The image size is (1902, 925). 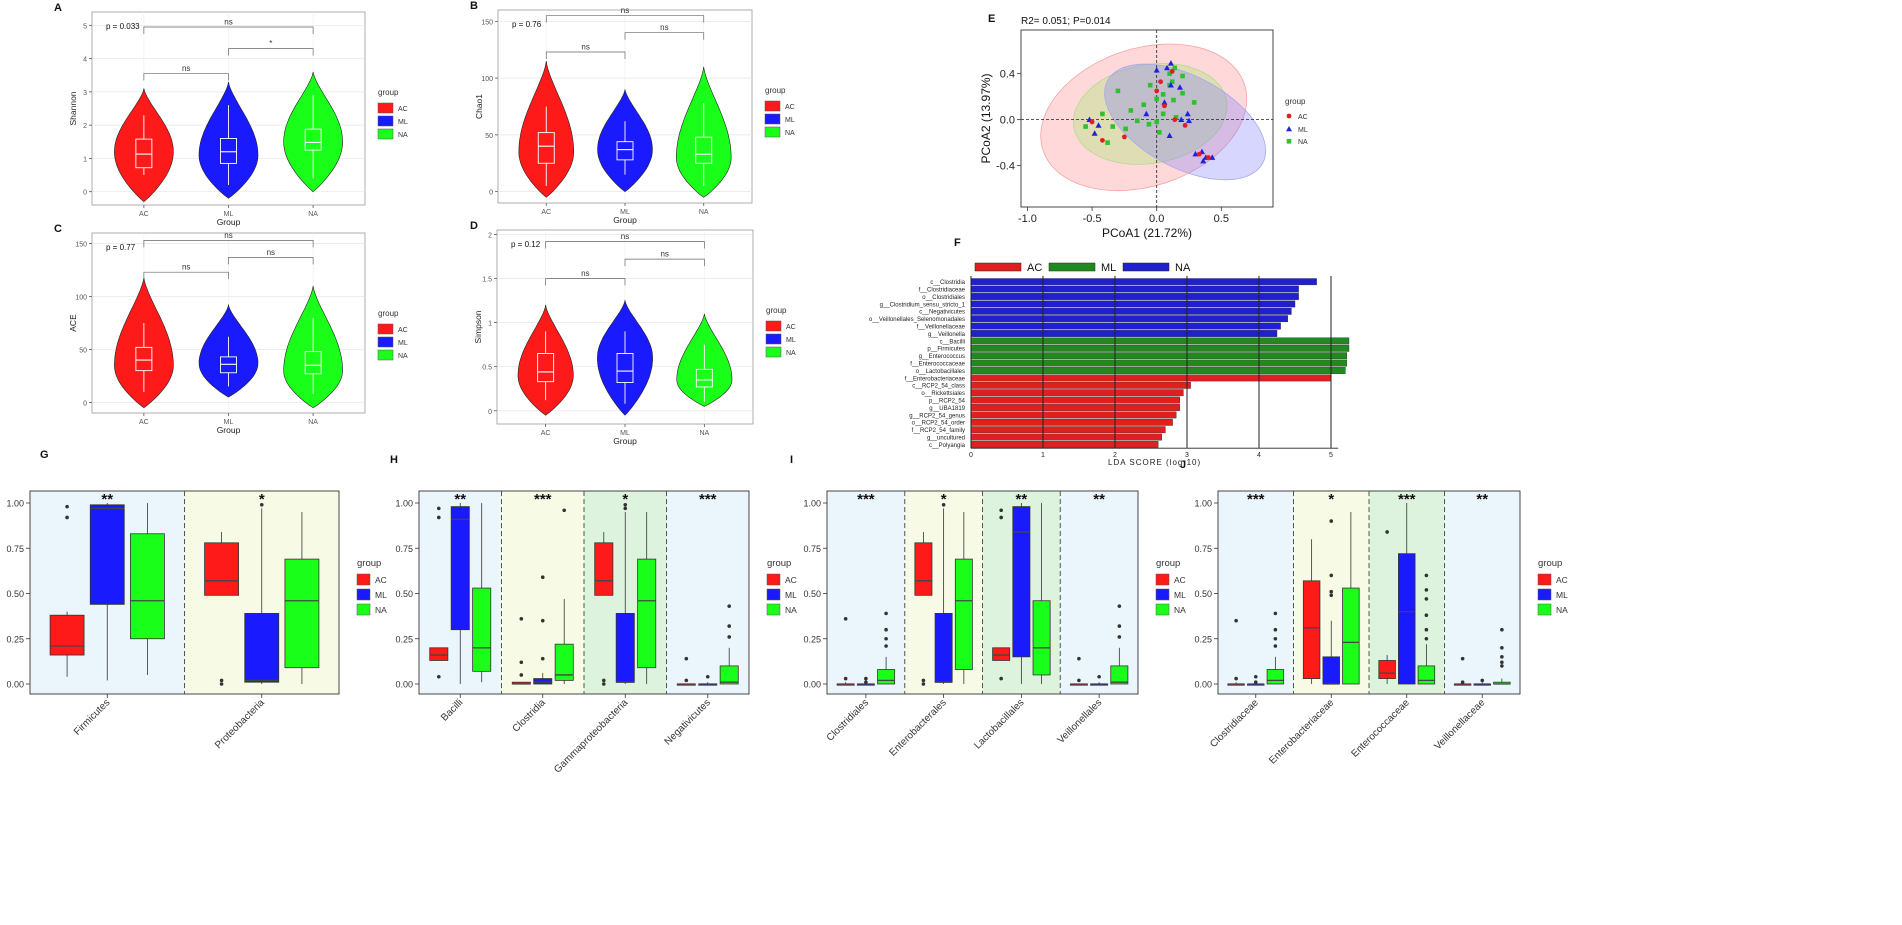 What do you see at coordinates (942, 357) in the screenshot?
I see `lda-feature-label: g__Enterococcus` at bounding box center [942, 357].